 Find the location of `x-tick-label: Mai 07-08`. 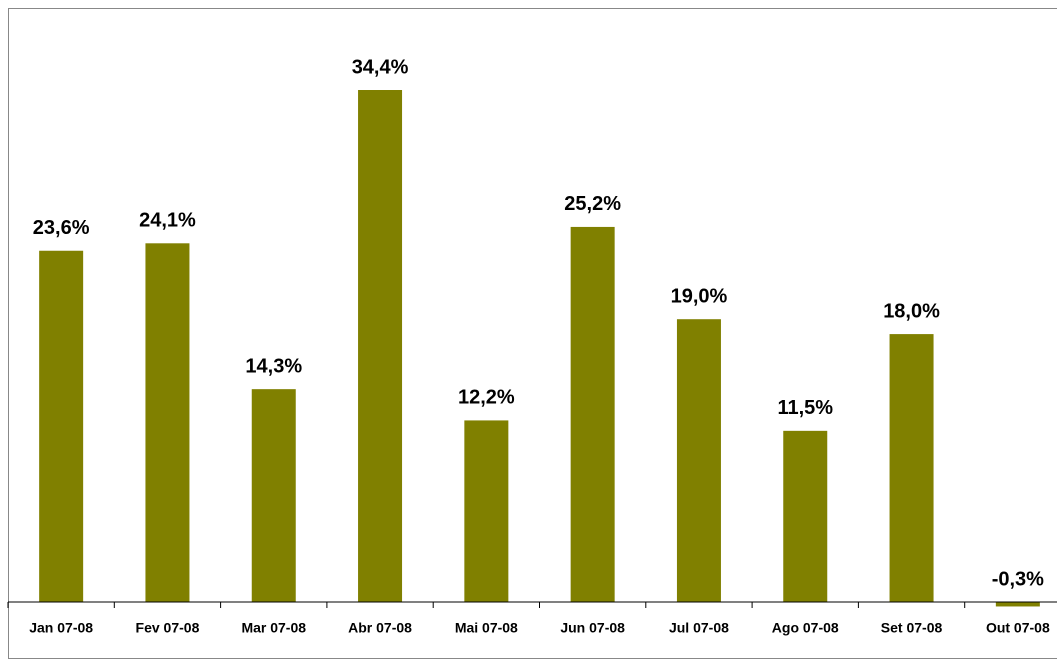

x-tick-label: Mai 07-08 is located at coordinates (486, 628).